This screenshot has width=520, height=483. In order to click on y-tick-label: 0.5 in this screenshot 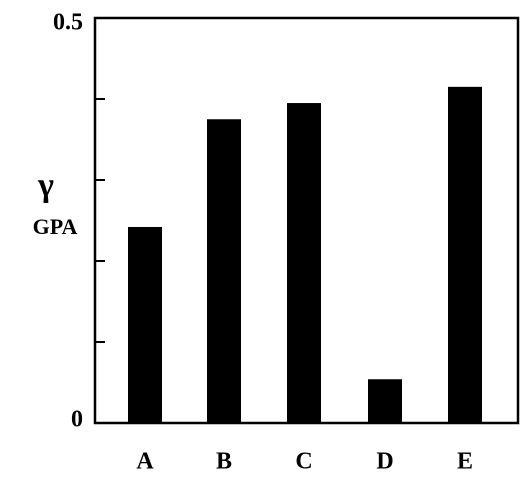, I will do `click(68, 23)`.